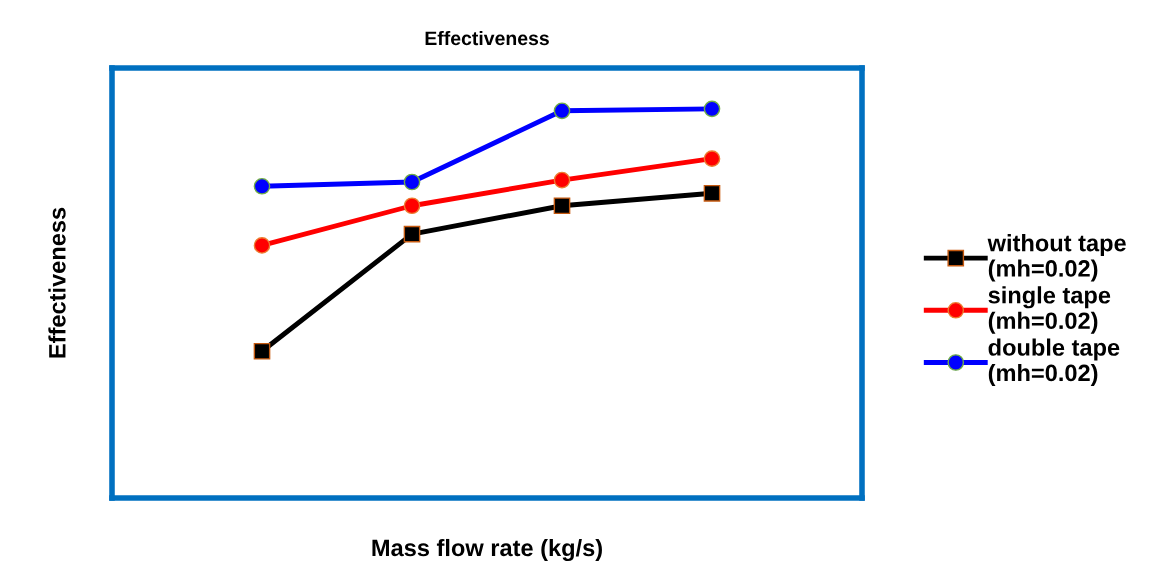 This screenshot has width=1169, height=569. What do you see at coordinates (1054, 362) in the screenshot?
I see `legend-label: double tape (mh=0.02)` at bounding box center [1054, 362].